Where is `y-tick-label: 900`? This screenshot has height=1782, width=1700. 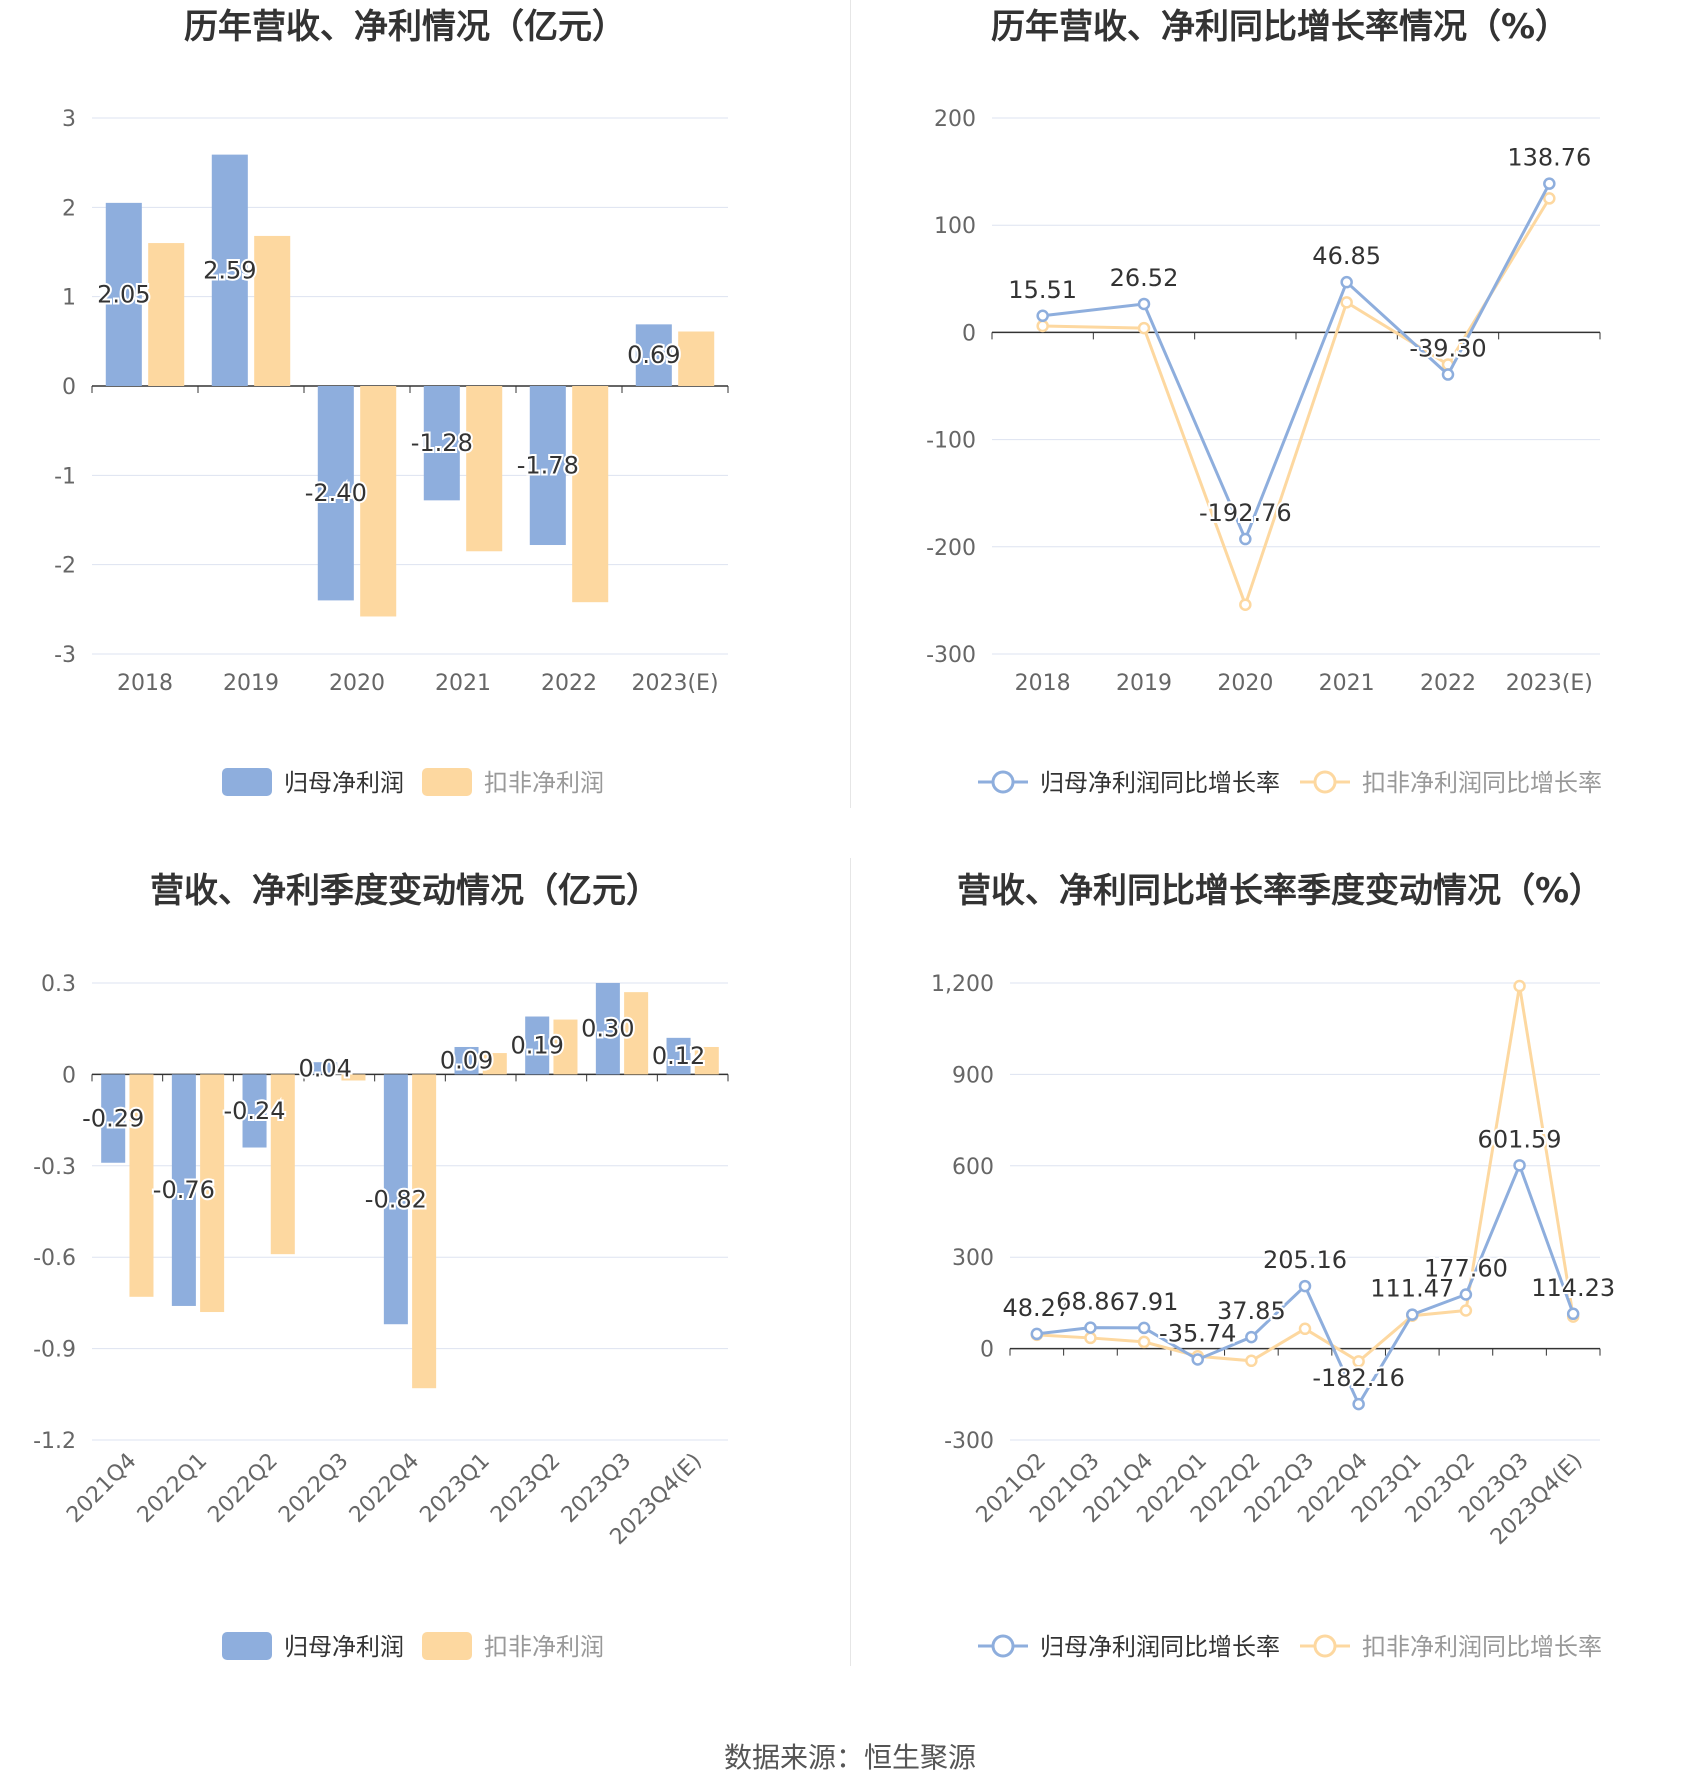 y-tick-label: 900 is located at coordinates (973, 1075).